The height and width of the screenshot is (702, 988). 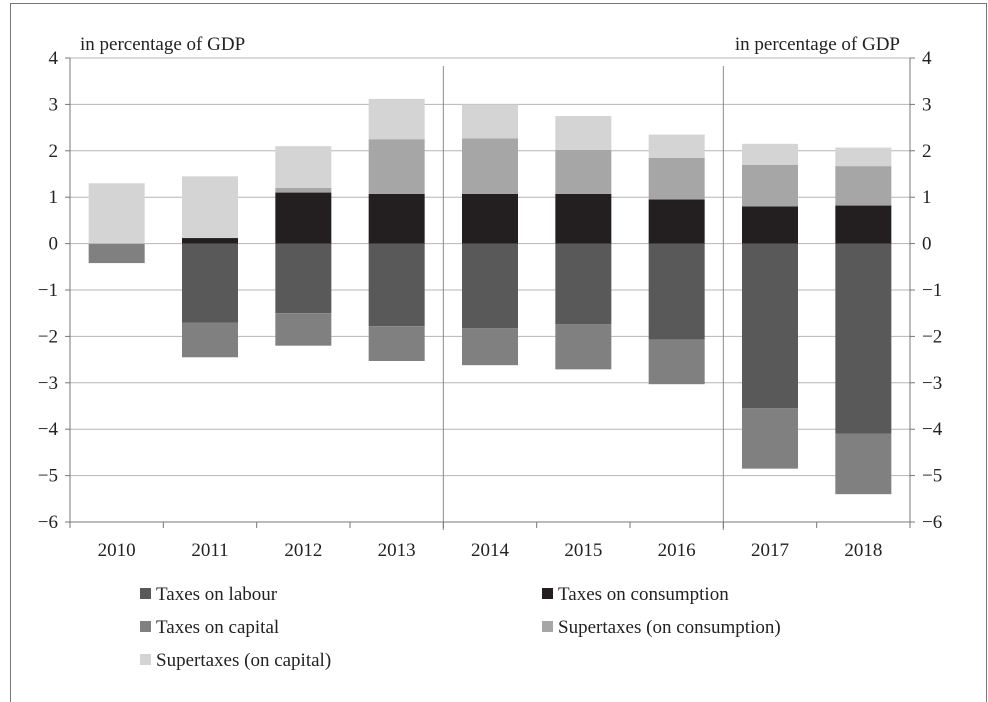 What do you see at coordinates (217, 594) in the screenshot?
I see `legend-label: Taxes on labour` at bounding box center [217, 594].